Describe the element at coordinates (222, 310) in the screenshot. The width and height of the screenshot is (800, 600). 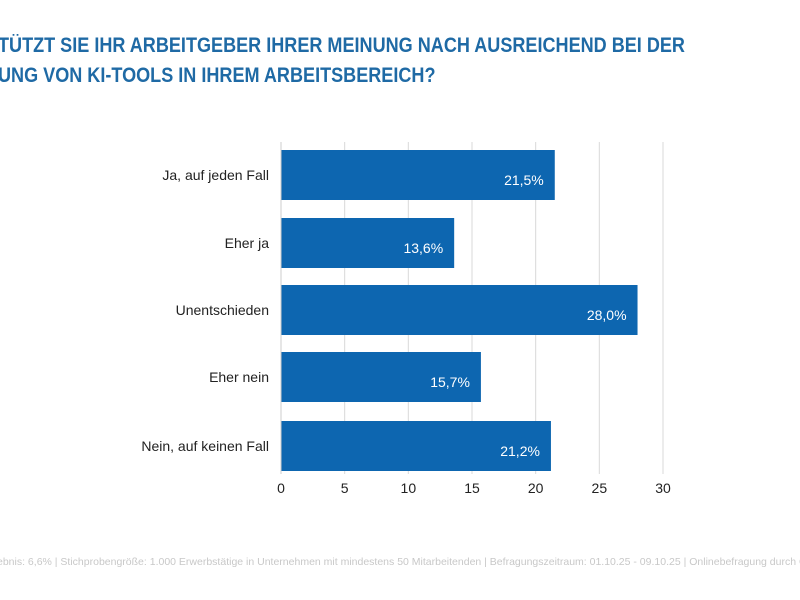
I see `category-label: Unentschieden` at that location.